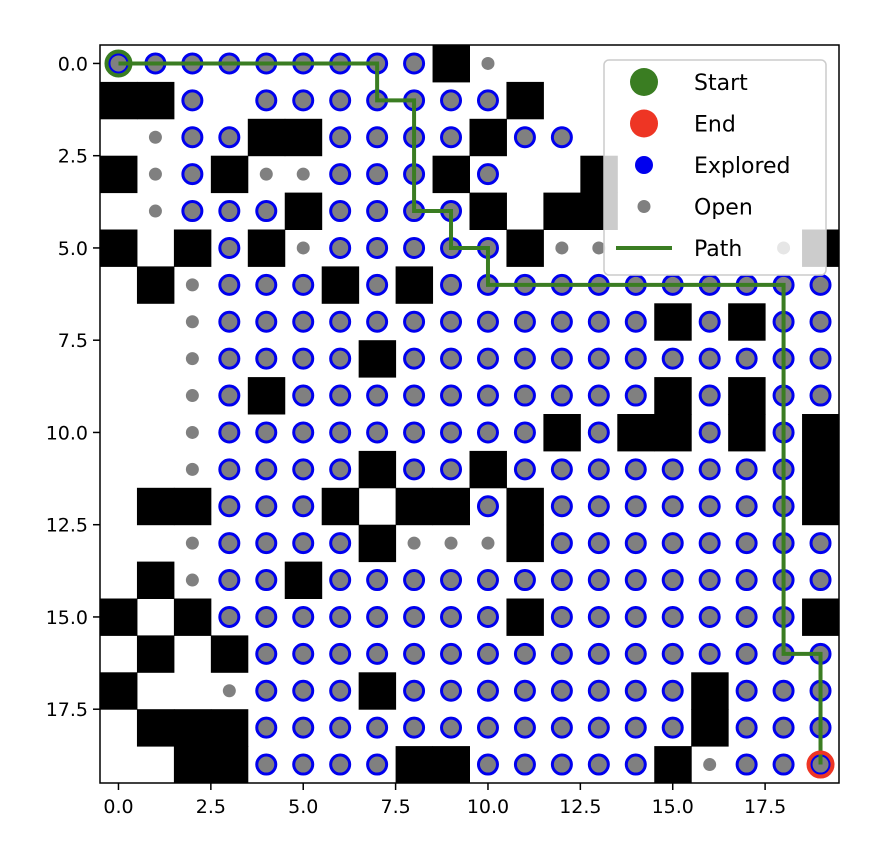  I want to click on y-tick-label: 12.5, so click(67, 526).